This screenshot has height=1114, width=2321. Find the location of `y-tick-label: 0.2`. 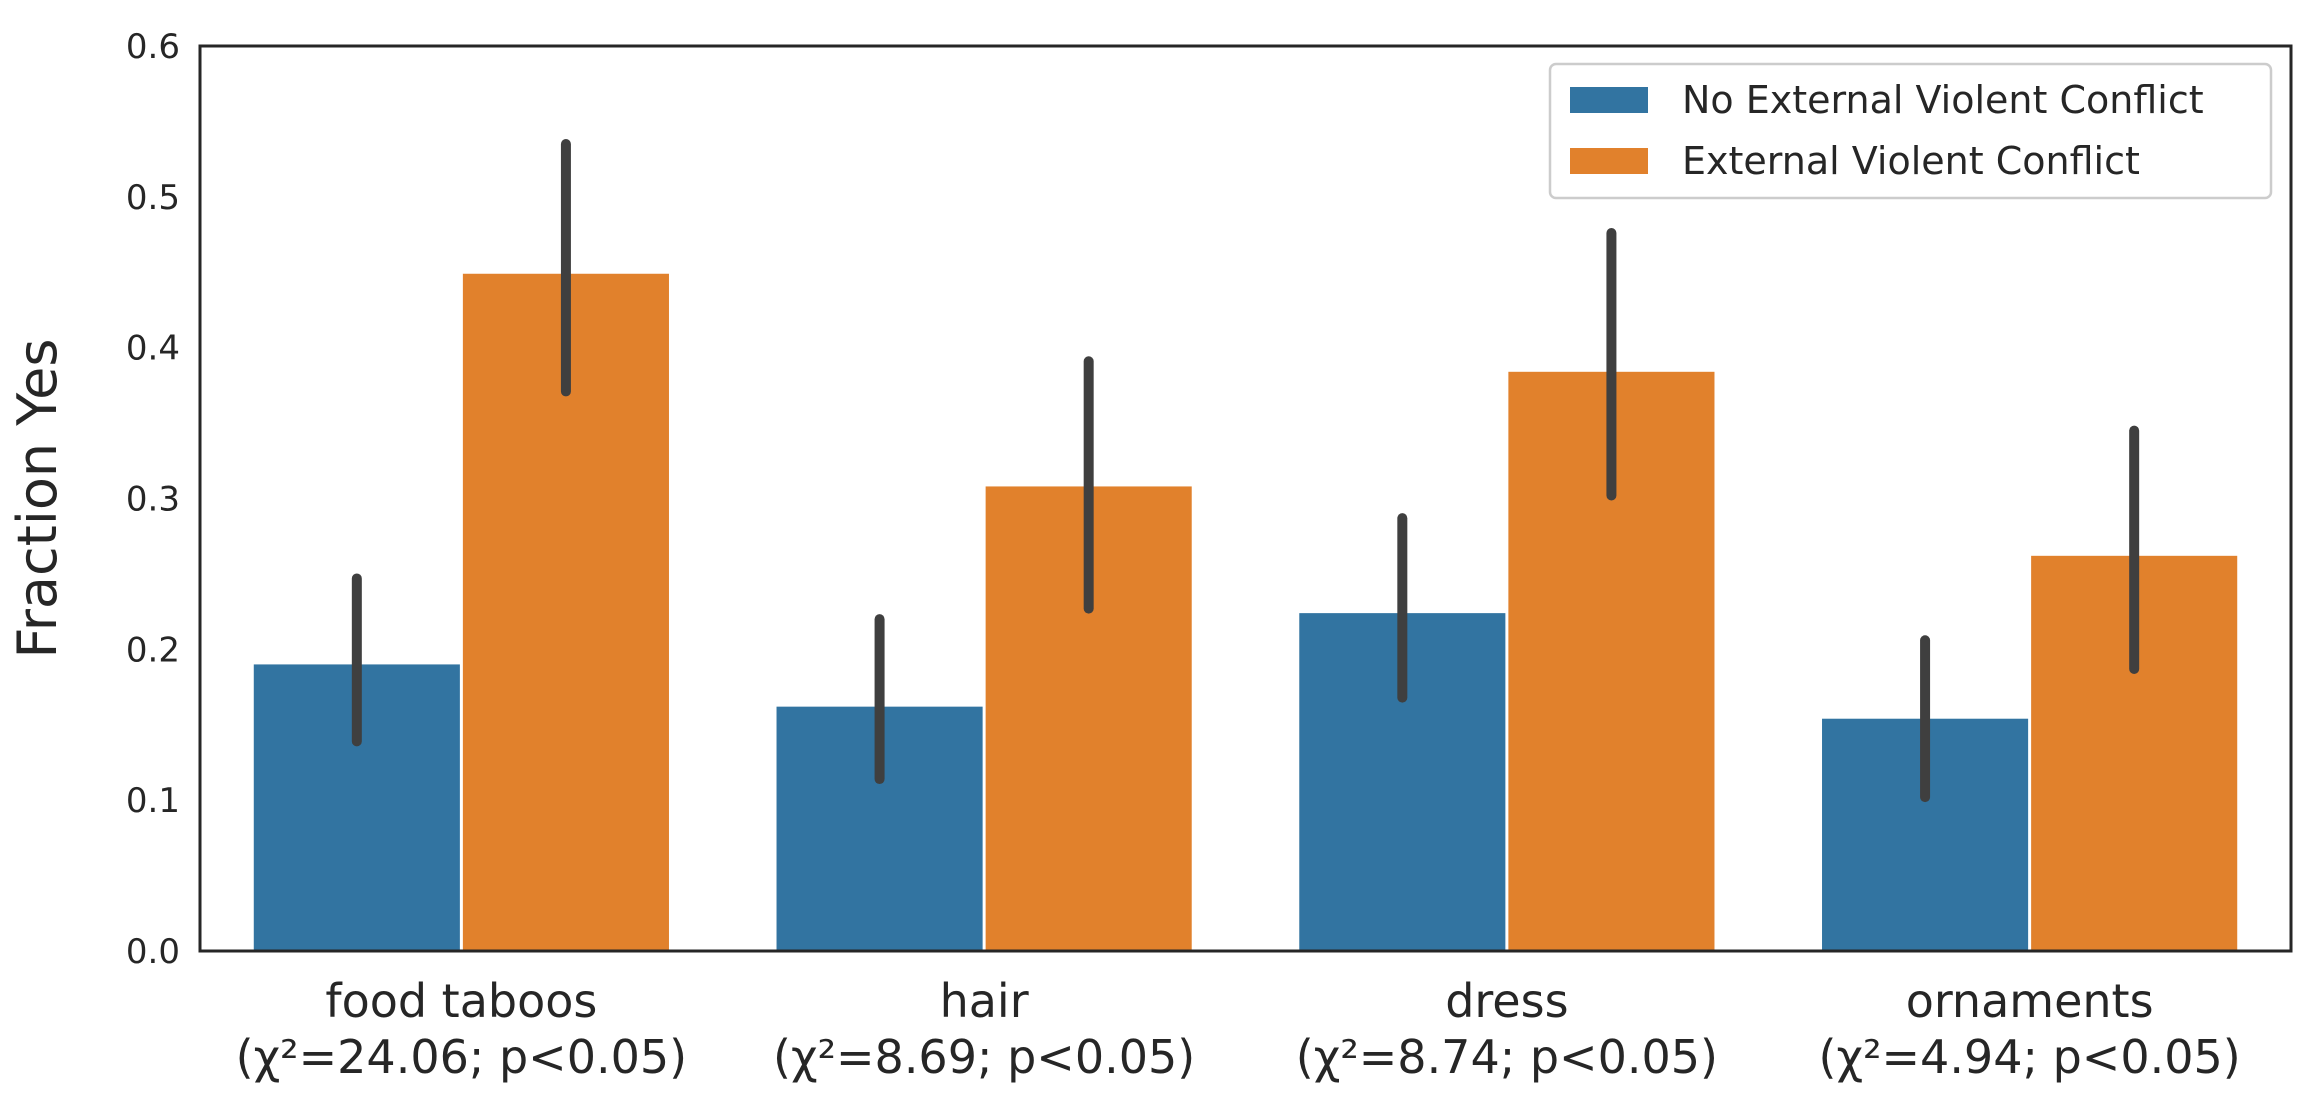

y-tick-label: 0.2 is located at coordinates (153, 650).